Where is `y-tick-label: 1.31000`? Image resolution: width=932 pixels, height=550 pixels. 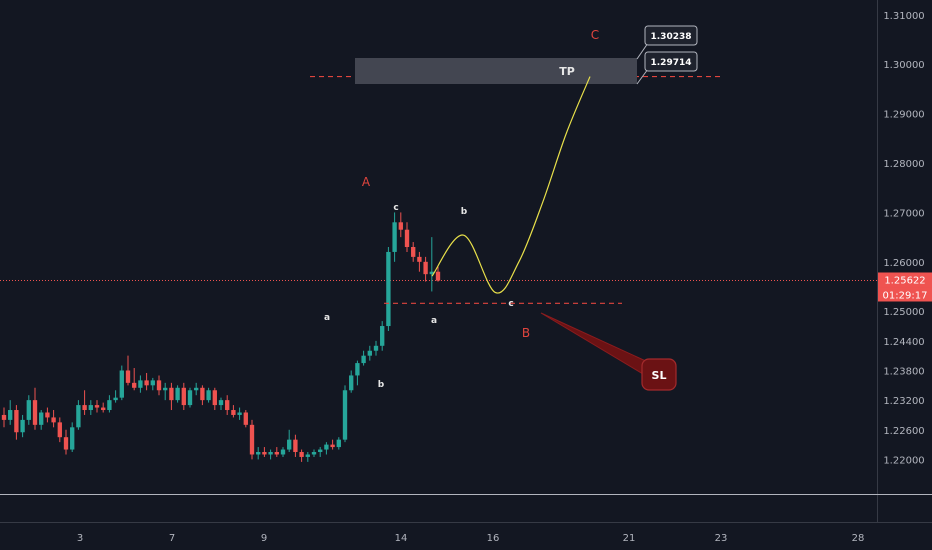 y-tick-label: 1.31000 is located at coordinates (903, 16).